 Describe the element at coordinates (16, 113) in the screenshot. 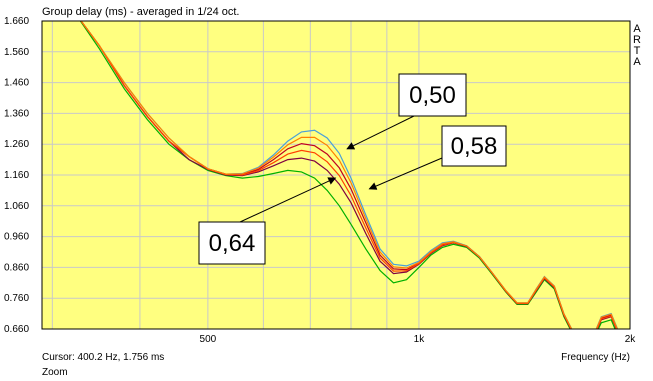

I see `y-tick-label: 1.360` at that location.